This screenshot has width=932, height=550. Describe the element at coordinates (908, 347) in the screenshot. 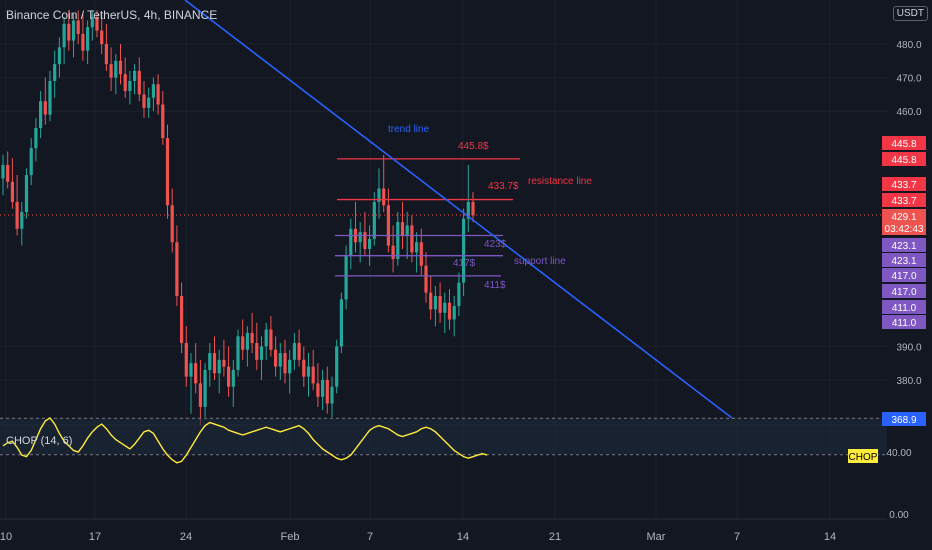

I see `y-tick-label: 390.0` at that location.